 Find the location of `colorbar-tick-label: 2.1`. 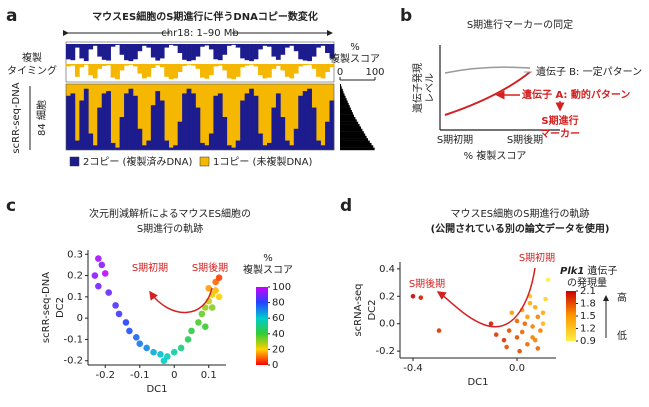

colorbar-tick-label: 2.1 is located at coordinates (588, 291).